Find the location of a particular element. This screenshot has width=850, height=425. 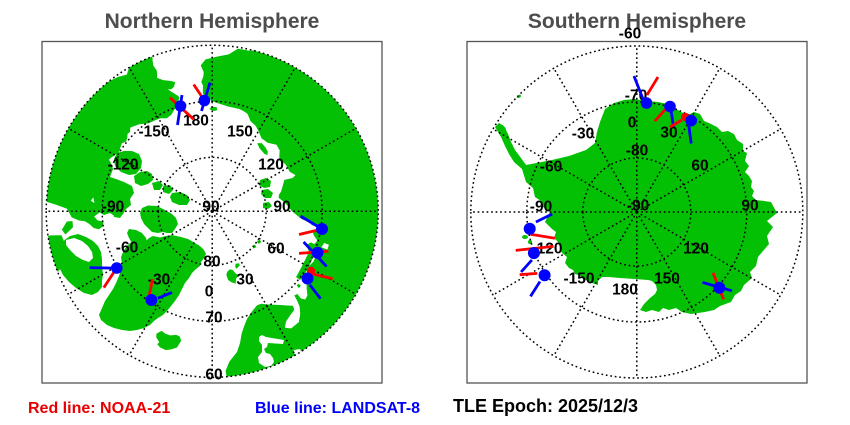

svg-text: Northern Hemisphere is located at coordinates (212, 21).